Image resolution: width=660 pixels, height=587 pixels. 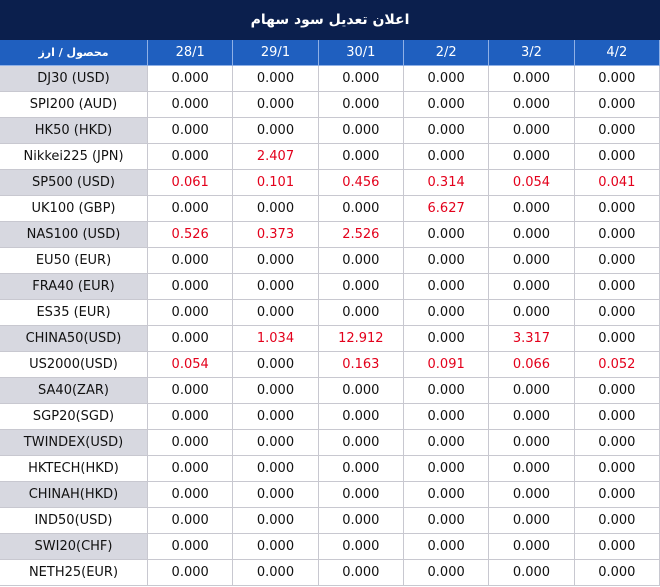 What do you see at coordinates (330, 521) in the screenshot?
I see `table-row: IND50(USD) 0.000 0.000 0.000 0.000 0.000 0.000` at bounding box center [330, 521].